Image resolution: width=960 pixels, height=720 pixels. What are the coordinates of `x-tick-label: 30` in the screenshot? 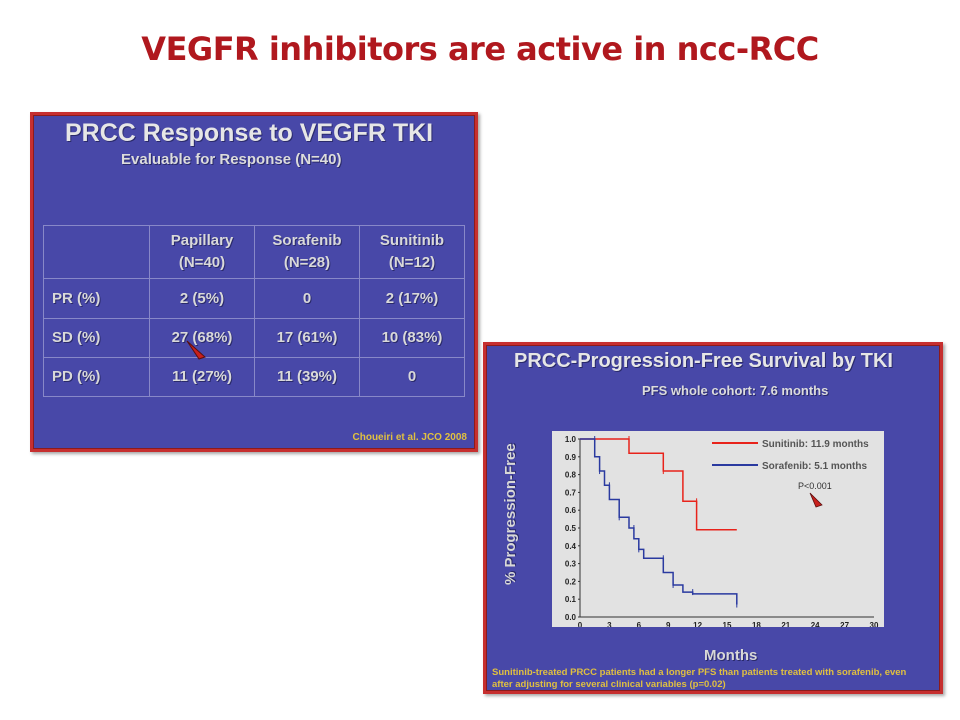 It's located at (874, 624).